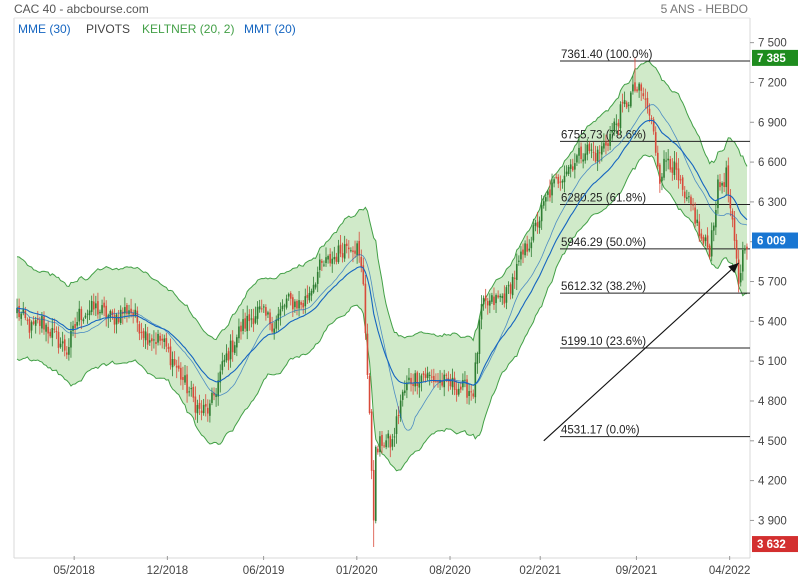 This screenshot has height=585, width=800. I want to click on legend-mmt: MMT (20), so click(270, 29).